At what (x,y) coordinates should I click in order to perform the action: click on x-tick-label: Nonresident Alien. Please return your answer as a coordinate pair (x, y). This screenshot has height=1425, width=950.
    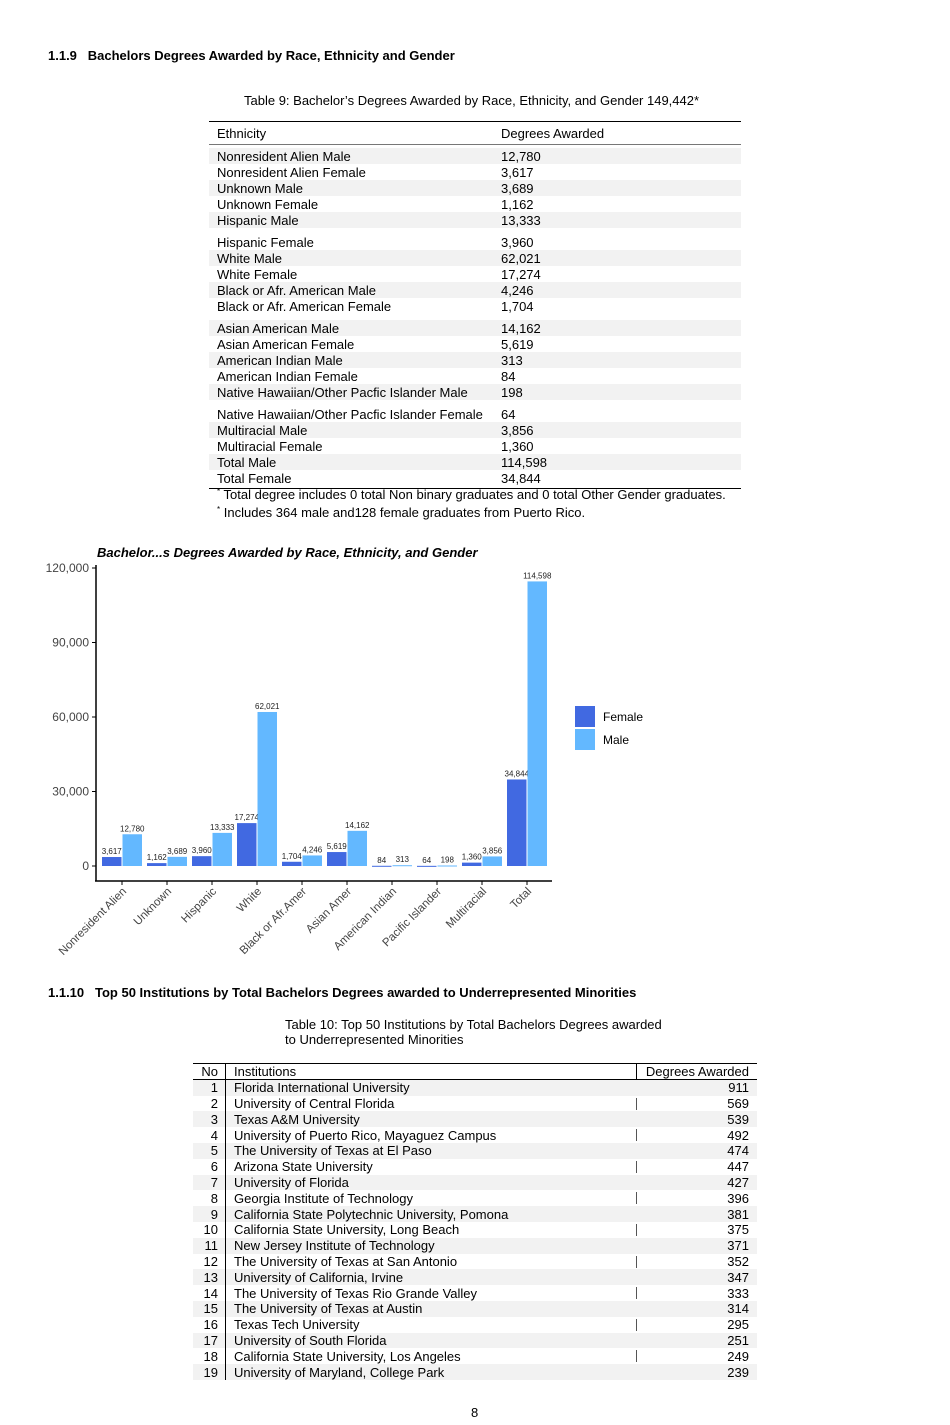
    Looking at the image, I should click on (93, 922).